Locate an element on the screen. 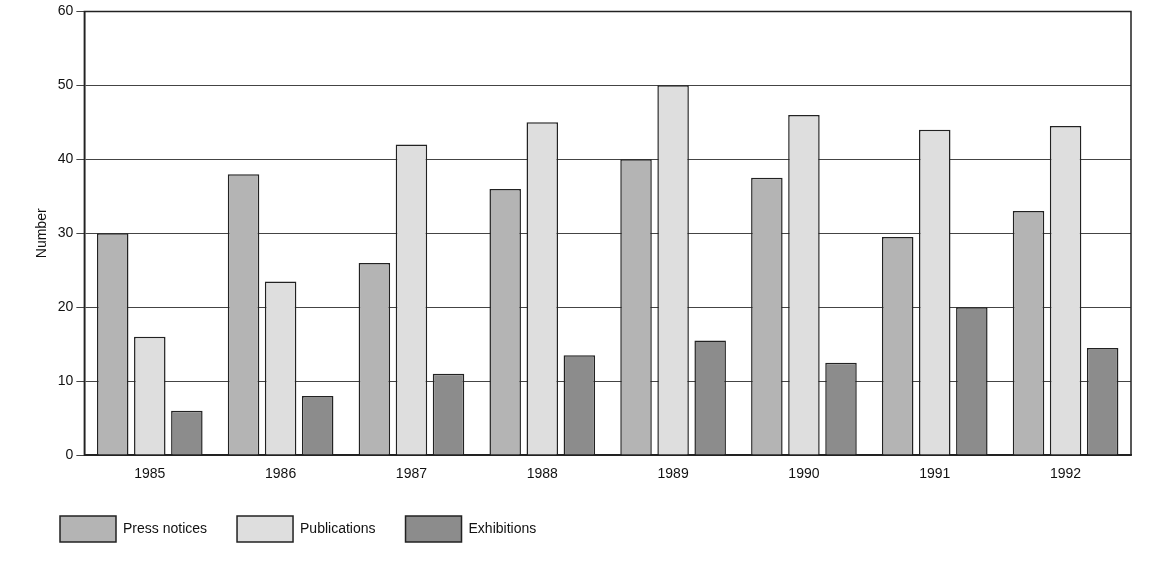 This screenshot has width=1171, height=562. y-tick-label: 30 is located at coordinates (65, 232).